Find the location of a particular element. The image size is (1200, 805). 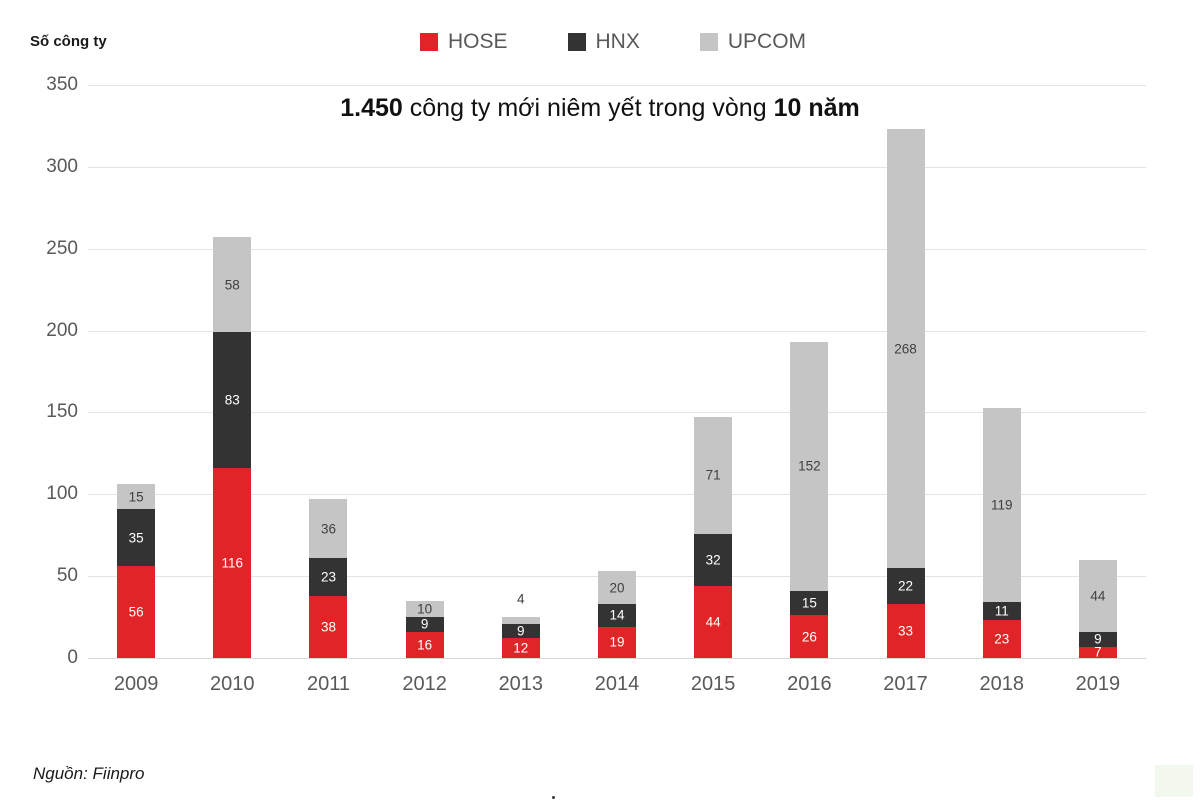

segment-hnx-2011 is located at coordinates (328, 577).